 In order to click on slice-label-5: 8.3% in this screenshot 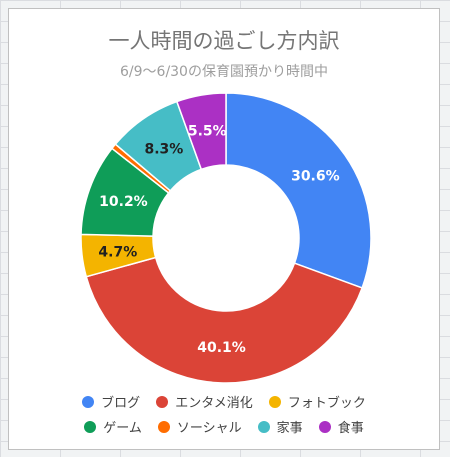, I will do `click(163, 149)`.